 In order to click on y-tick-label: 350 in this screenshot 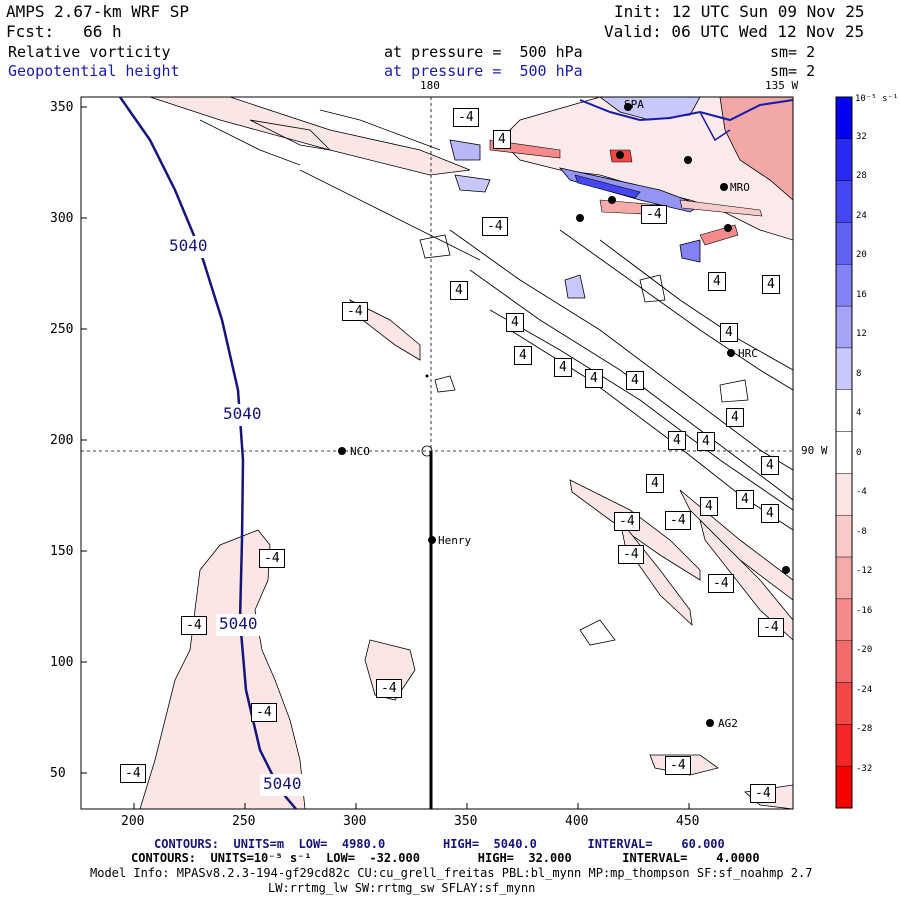, I will do `click(62, 107)`.